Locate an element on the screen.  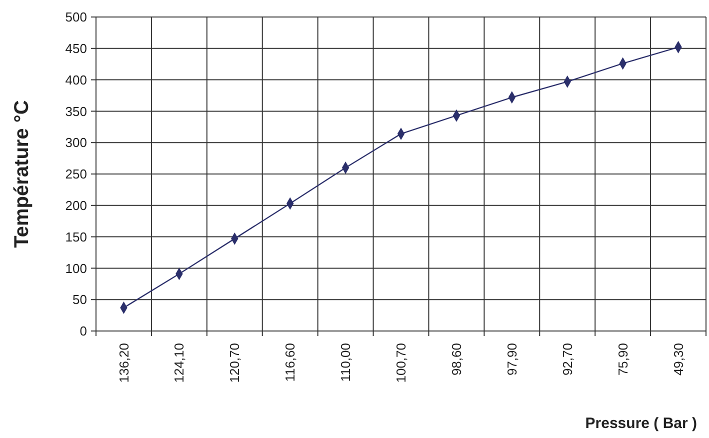
y-tick-label: 200 is located at coordinates (76, 205).